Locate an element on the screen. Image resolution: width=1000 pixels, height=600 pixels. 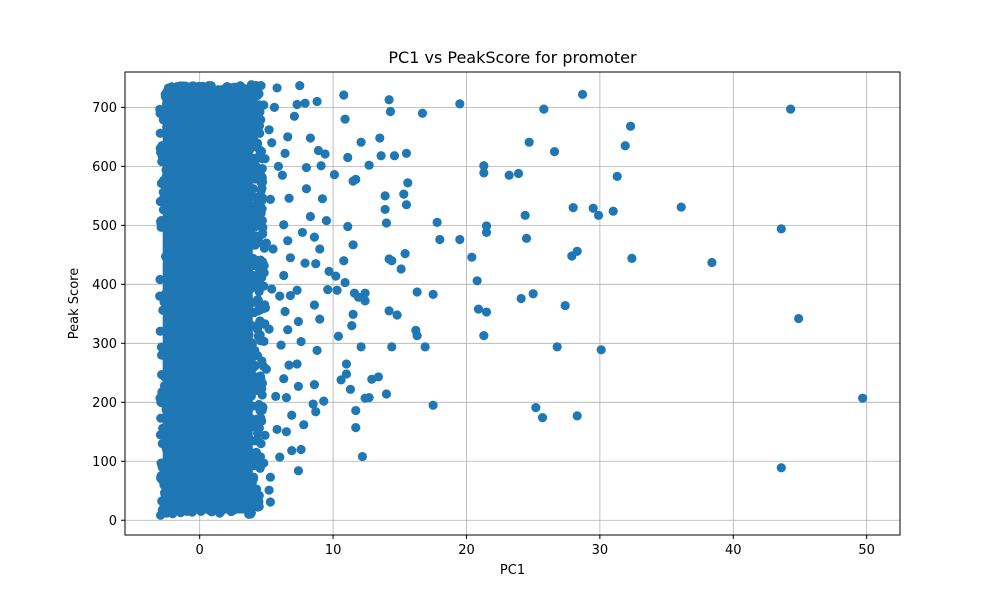
y-tick-label: 400 is located at coordinates (104, 285).